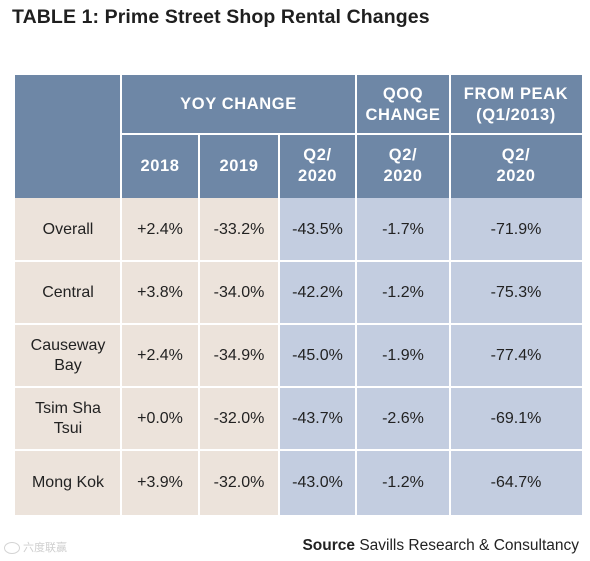  What do you see at coordinates (317, 292) in the screenshot?
I see `cell-q2-2020-yoy: -42.2%` at bounding box center [317, 292].